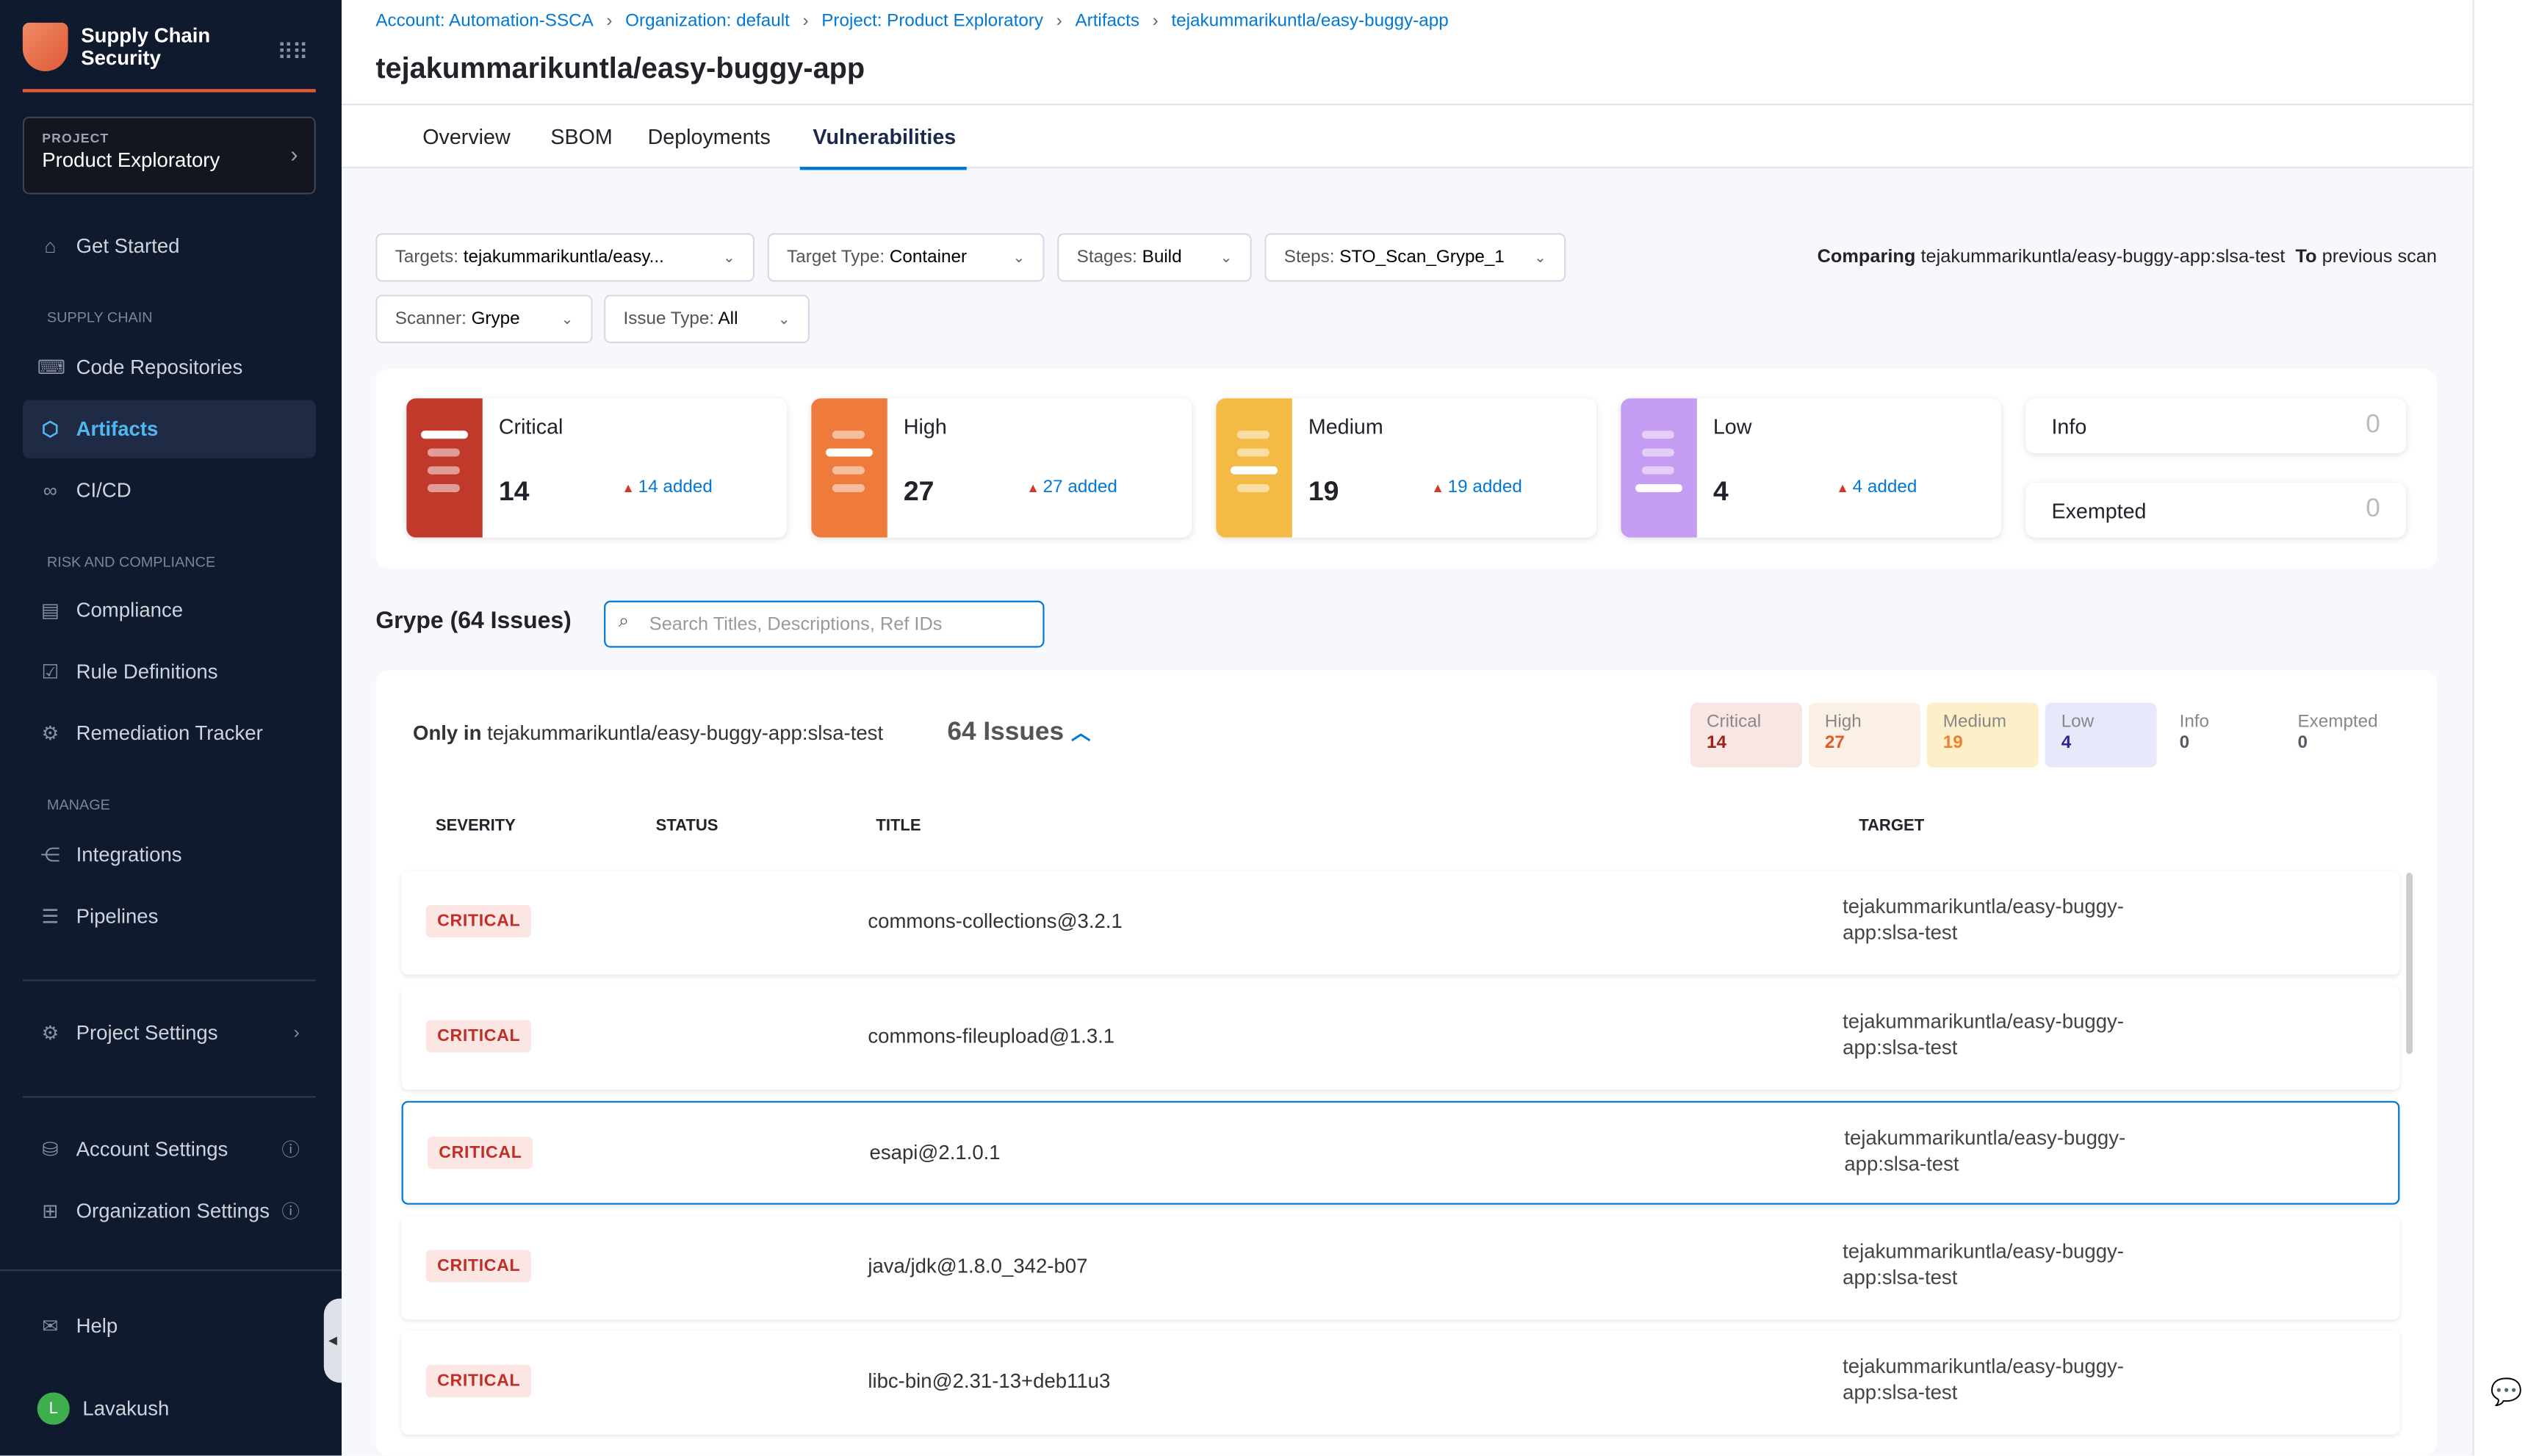 This screenshot has width=2539, height=1456. Describe the element at coordinates (476, 827) in the screenshot. I see `column-severity: SEVERITY` at that location.